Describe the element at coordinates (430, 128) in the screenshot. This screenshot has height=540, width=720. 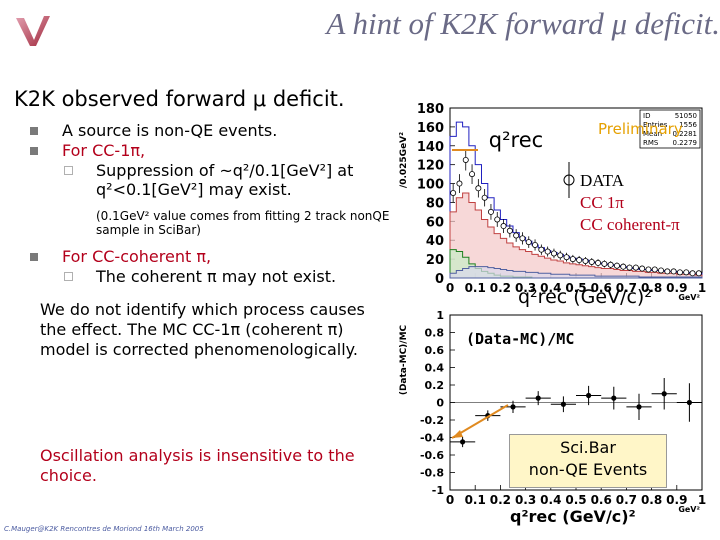
I see `hist-ytick-label: 160` at that location.